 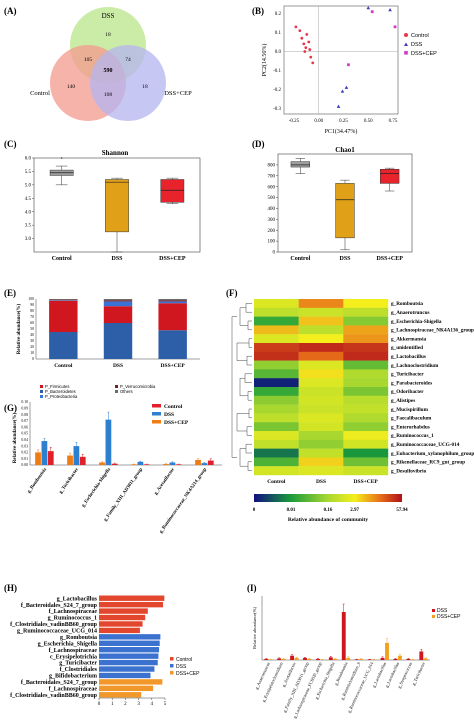 I want to click on lda-x-tick: 3, so click(x=138, y=704).